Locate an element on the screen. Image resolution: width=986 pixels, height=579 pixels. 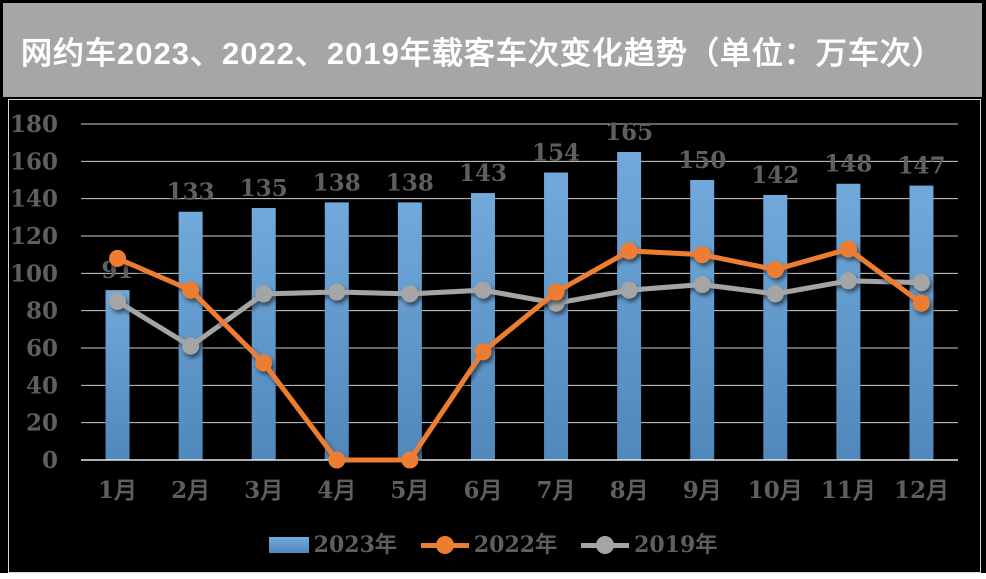
x-axis-labels: 1月 2月 3月 4月 5月 6月 7月 8月 9月 10月 11月 12月 is located at coordinates (523, 490).